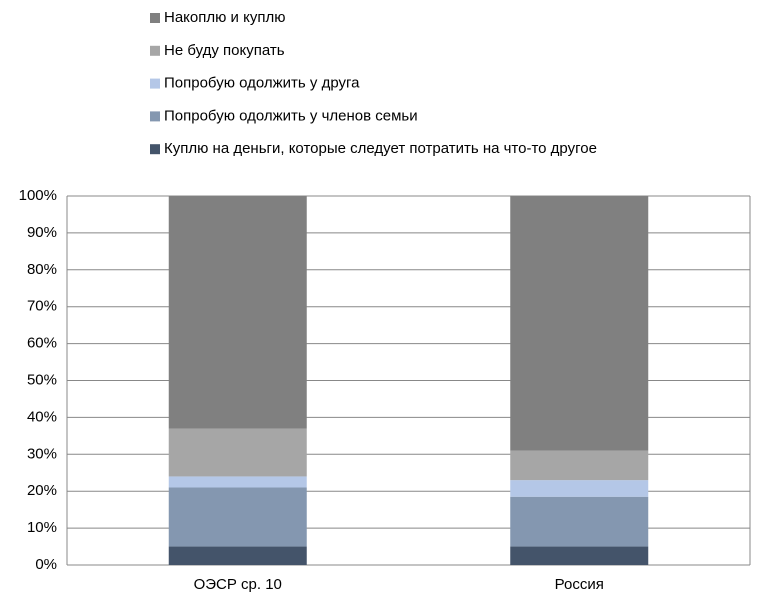  What do you see at coordinates (42, 379) in the screenshot?
I see `y-tick-label: 50%` at bounding box center [42, 379].